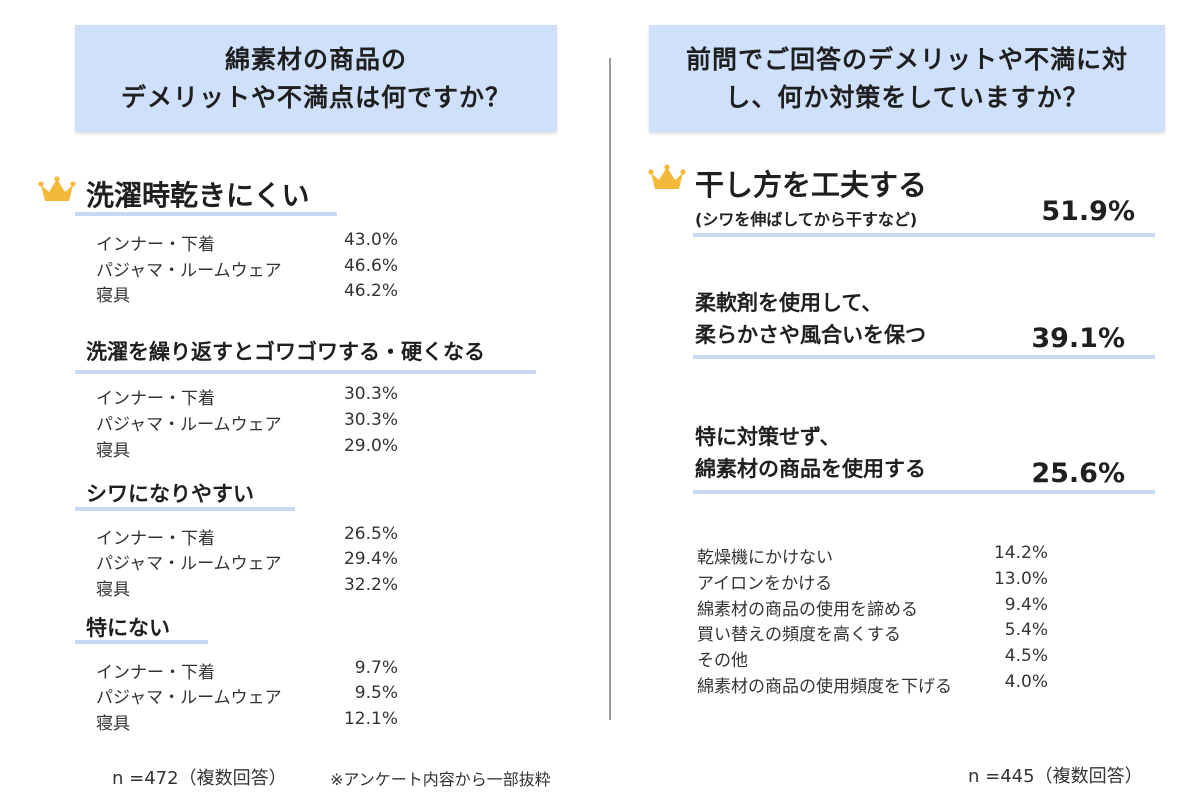 The height and width of the screenshot is (800, 1200). I want to click on right-sample-size: n =445（複数回答）, so click(1055, 776).